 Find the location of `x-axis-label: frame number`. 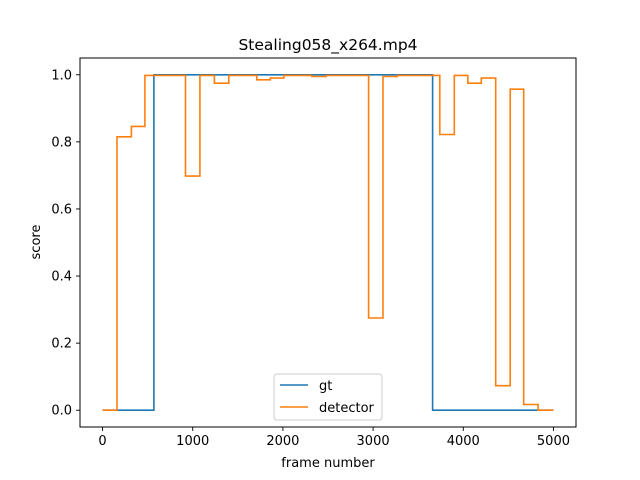

x-axis-label: frame number is located at coordinates (328, 463).